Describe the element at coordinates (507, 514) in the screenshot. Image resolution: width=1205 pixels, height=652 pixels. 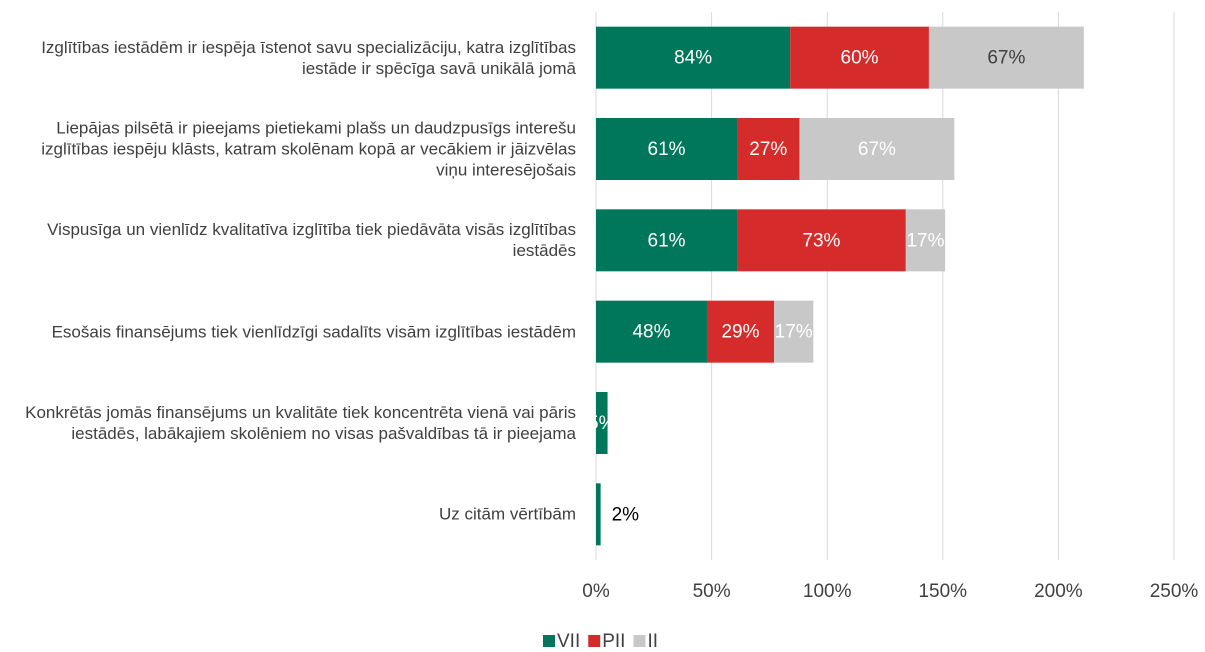
I see `category-label: Uz citām vērtībām` at that location.